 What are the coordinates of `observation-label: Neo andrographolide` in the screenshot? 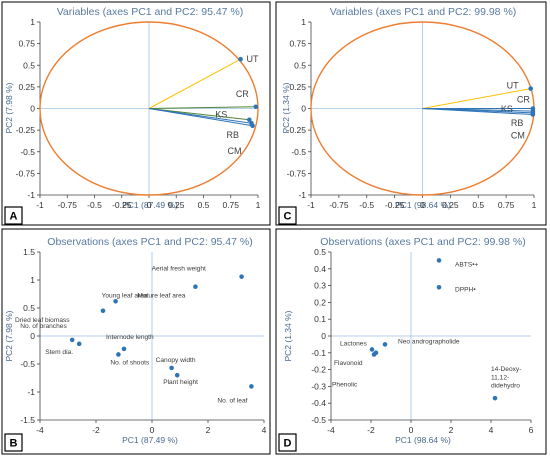 It's located at (429, 341).